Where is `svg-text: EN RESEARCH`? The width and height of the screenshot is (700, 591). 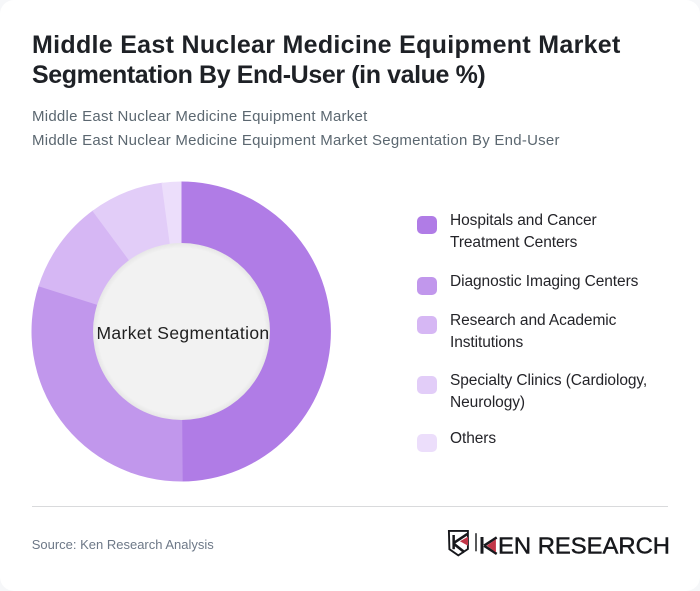 svg-text: EN RESEARCH is located at coordinates (584, 546).